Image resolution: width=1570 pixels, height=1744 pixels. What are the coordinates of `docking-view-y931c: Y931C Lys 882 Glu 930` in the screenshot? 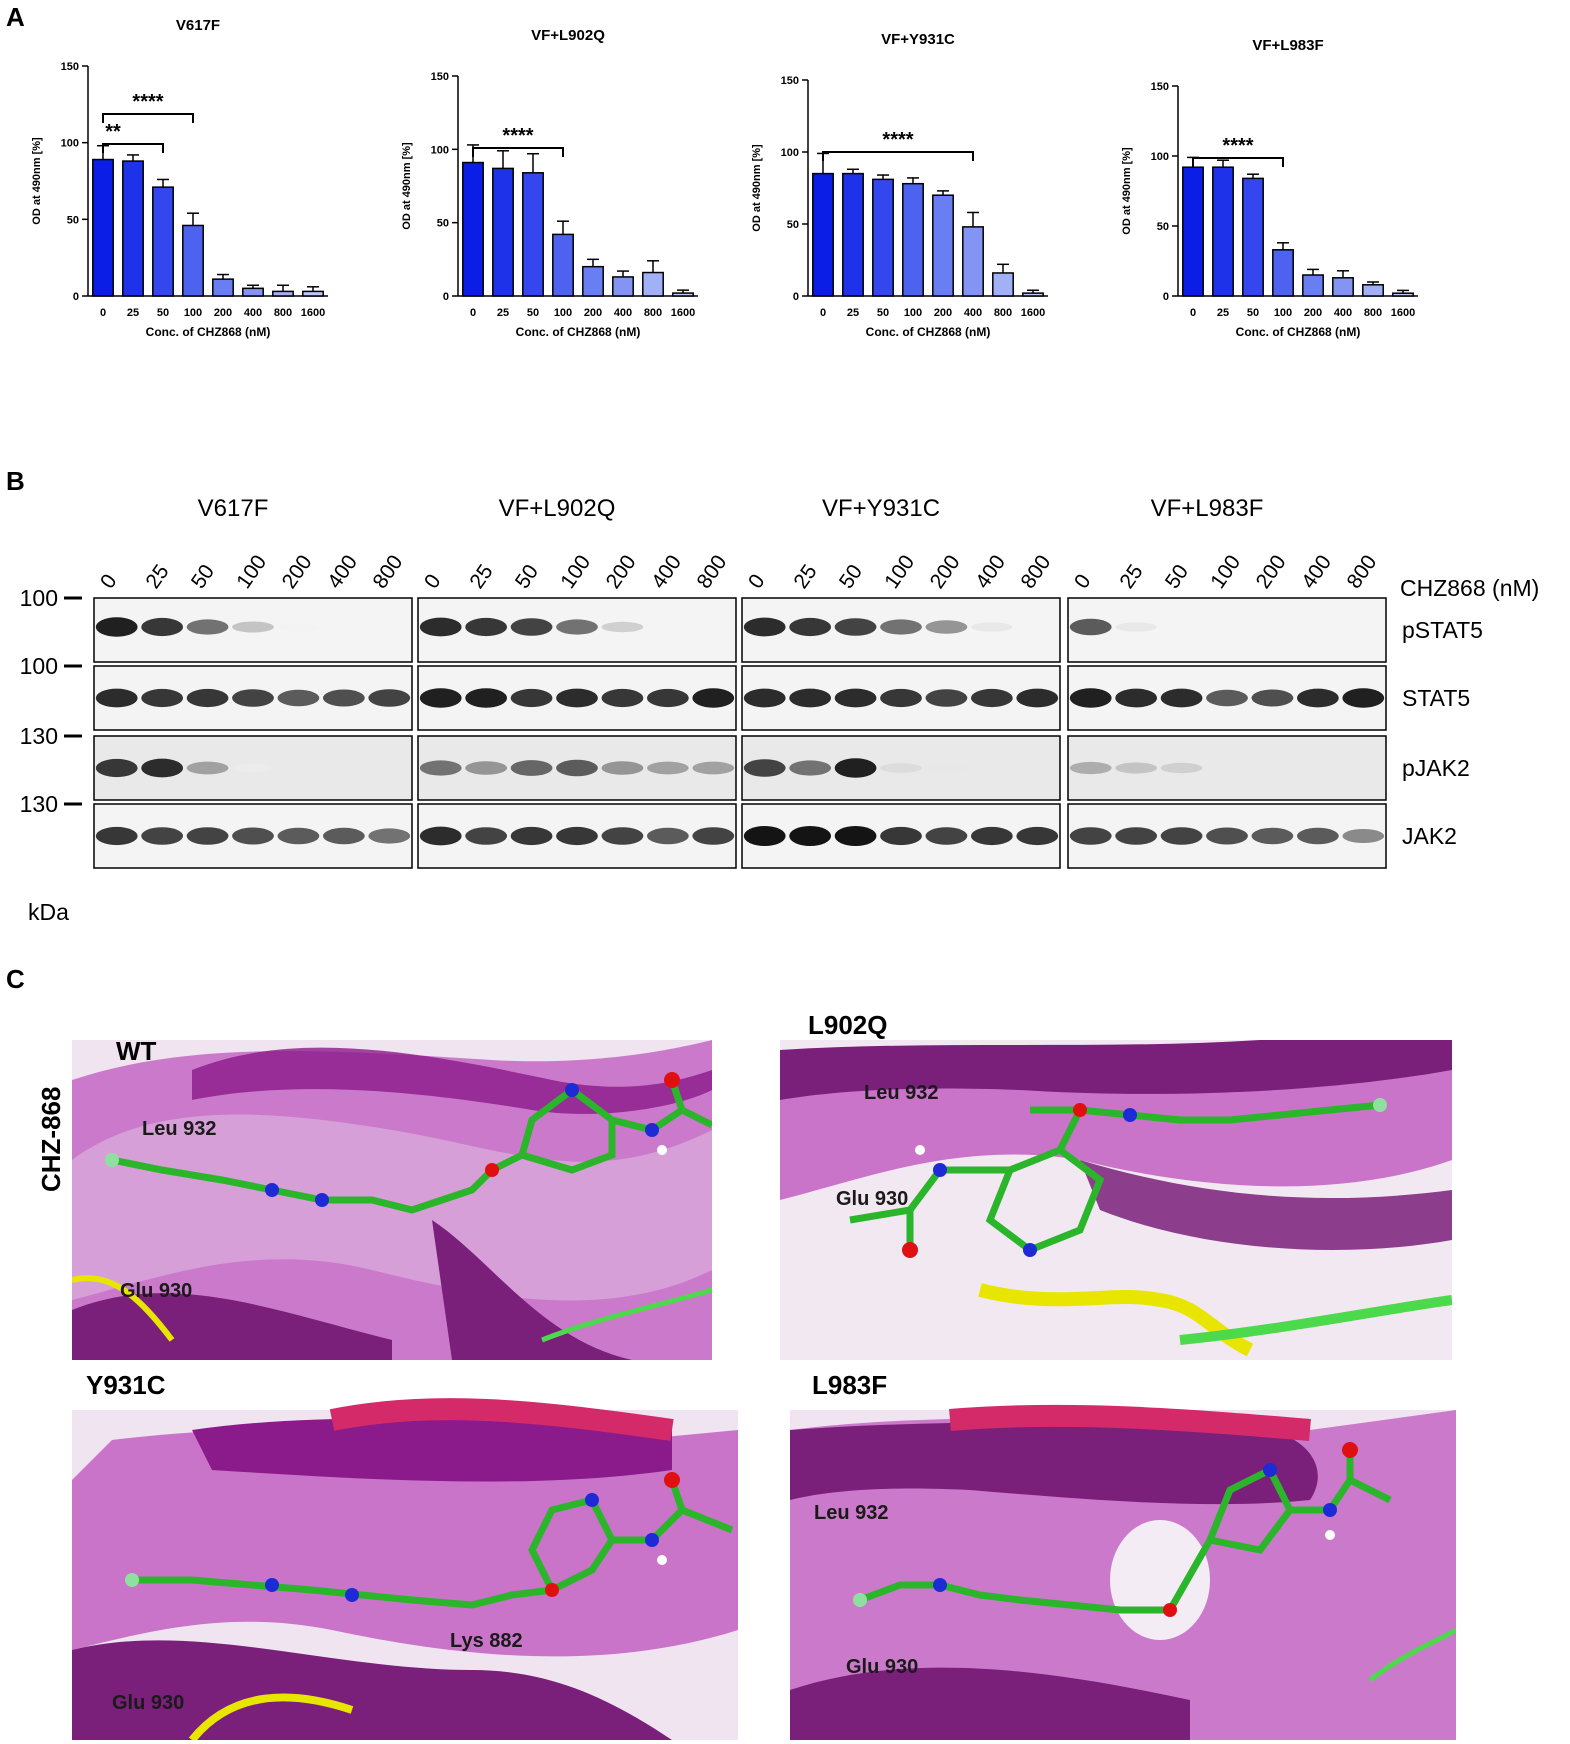 It's located at (405, 1555).